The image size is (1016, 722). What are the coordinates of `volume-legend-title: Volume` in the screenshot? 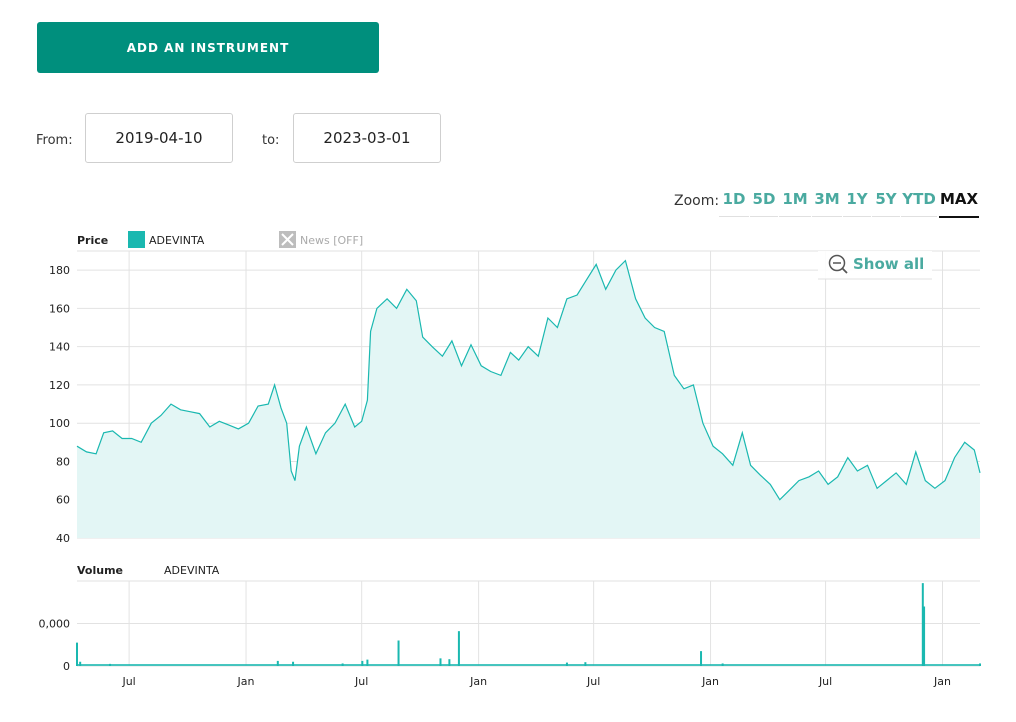 It's located at (100, 570).